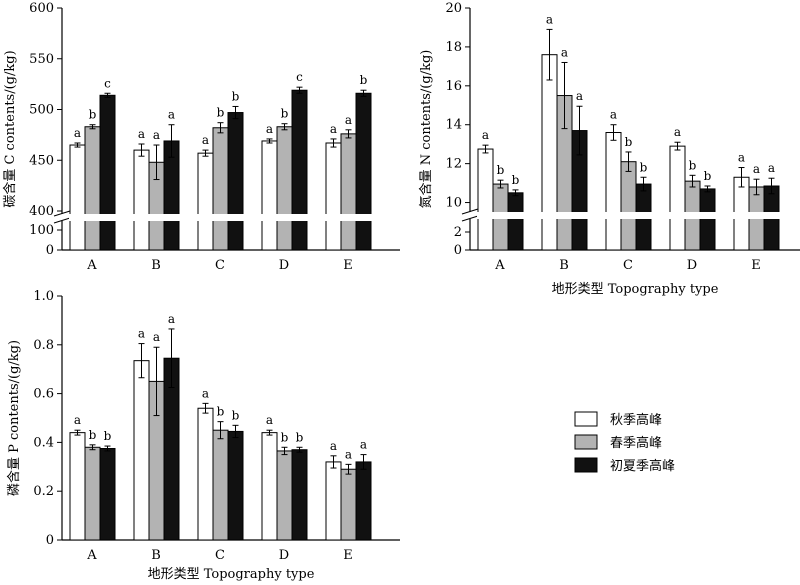  Describe the element at coordinates (426, 129) in the screenshot. I see `y-axis-label: 氮含量 N contents/(g/kg)` at that location.